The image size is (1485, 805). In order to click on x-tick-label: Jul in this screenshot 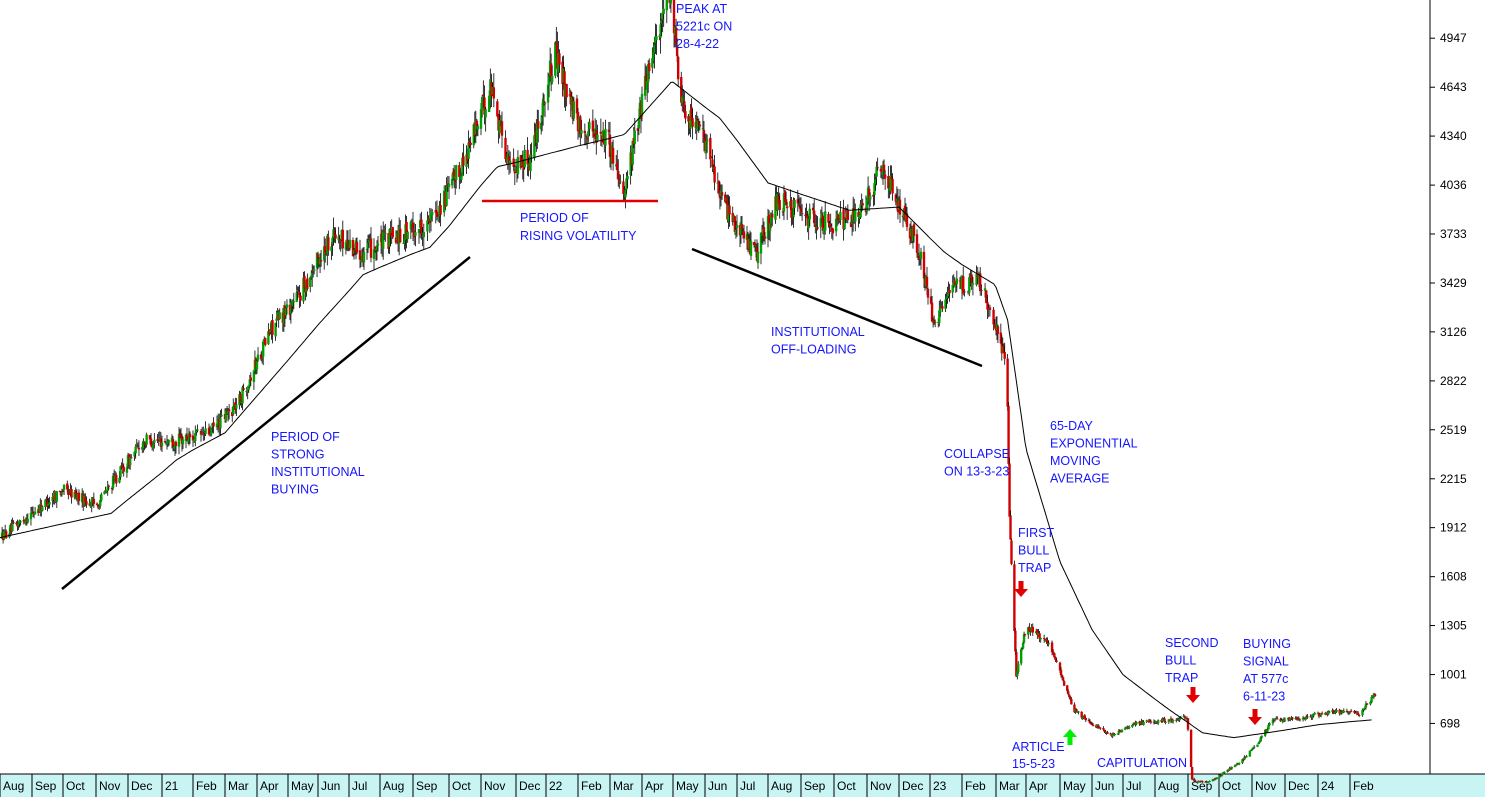, I will do `click(359, 786)`.